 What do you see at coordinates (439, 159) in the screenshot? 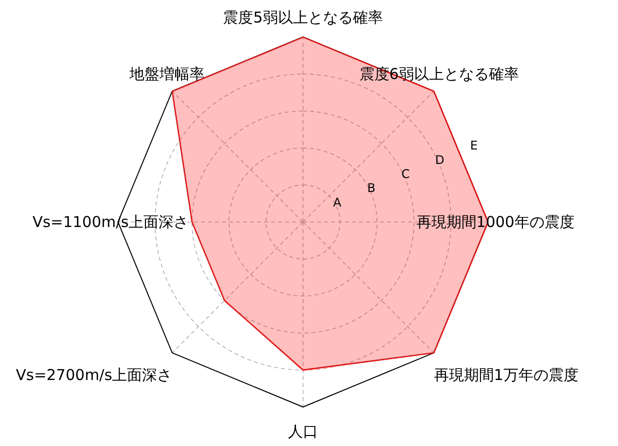
I see `y-tick-label: D` at bounding box center [439, 159].